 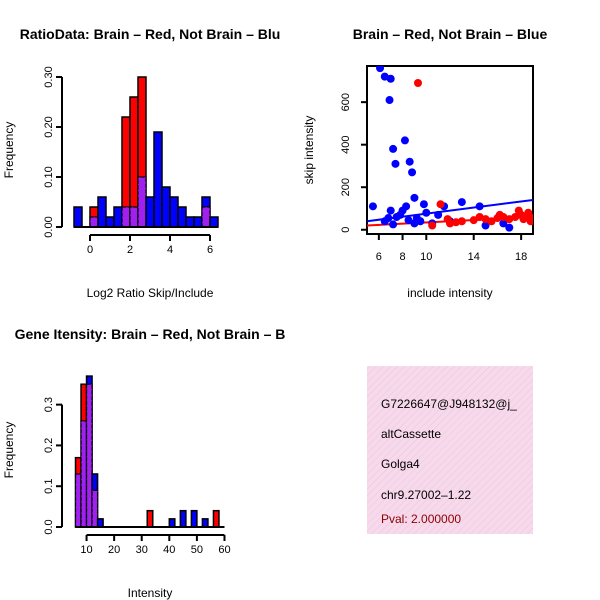 I want to click on y-tick-label: 0.00, so click(x=49, y=226).